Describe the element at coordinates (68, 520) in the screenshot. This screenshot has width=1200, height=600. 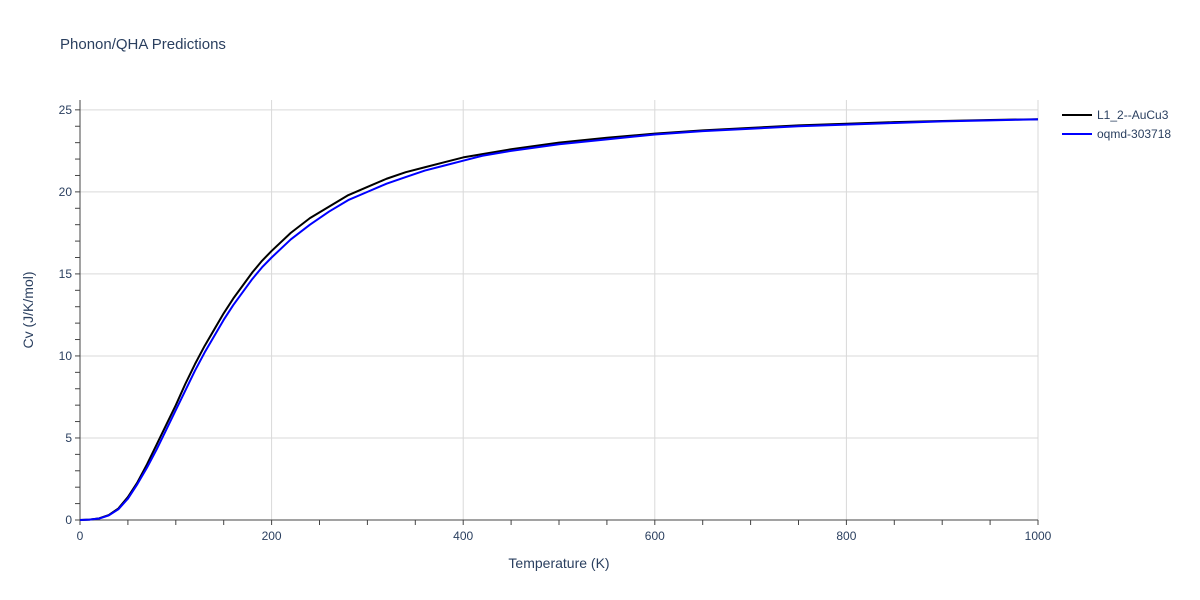
I see `y-tick-label: 0` at that location.